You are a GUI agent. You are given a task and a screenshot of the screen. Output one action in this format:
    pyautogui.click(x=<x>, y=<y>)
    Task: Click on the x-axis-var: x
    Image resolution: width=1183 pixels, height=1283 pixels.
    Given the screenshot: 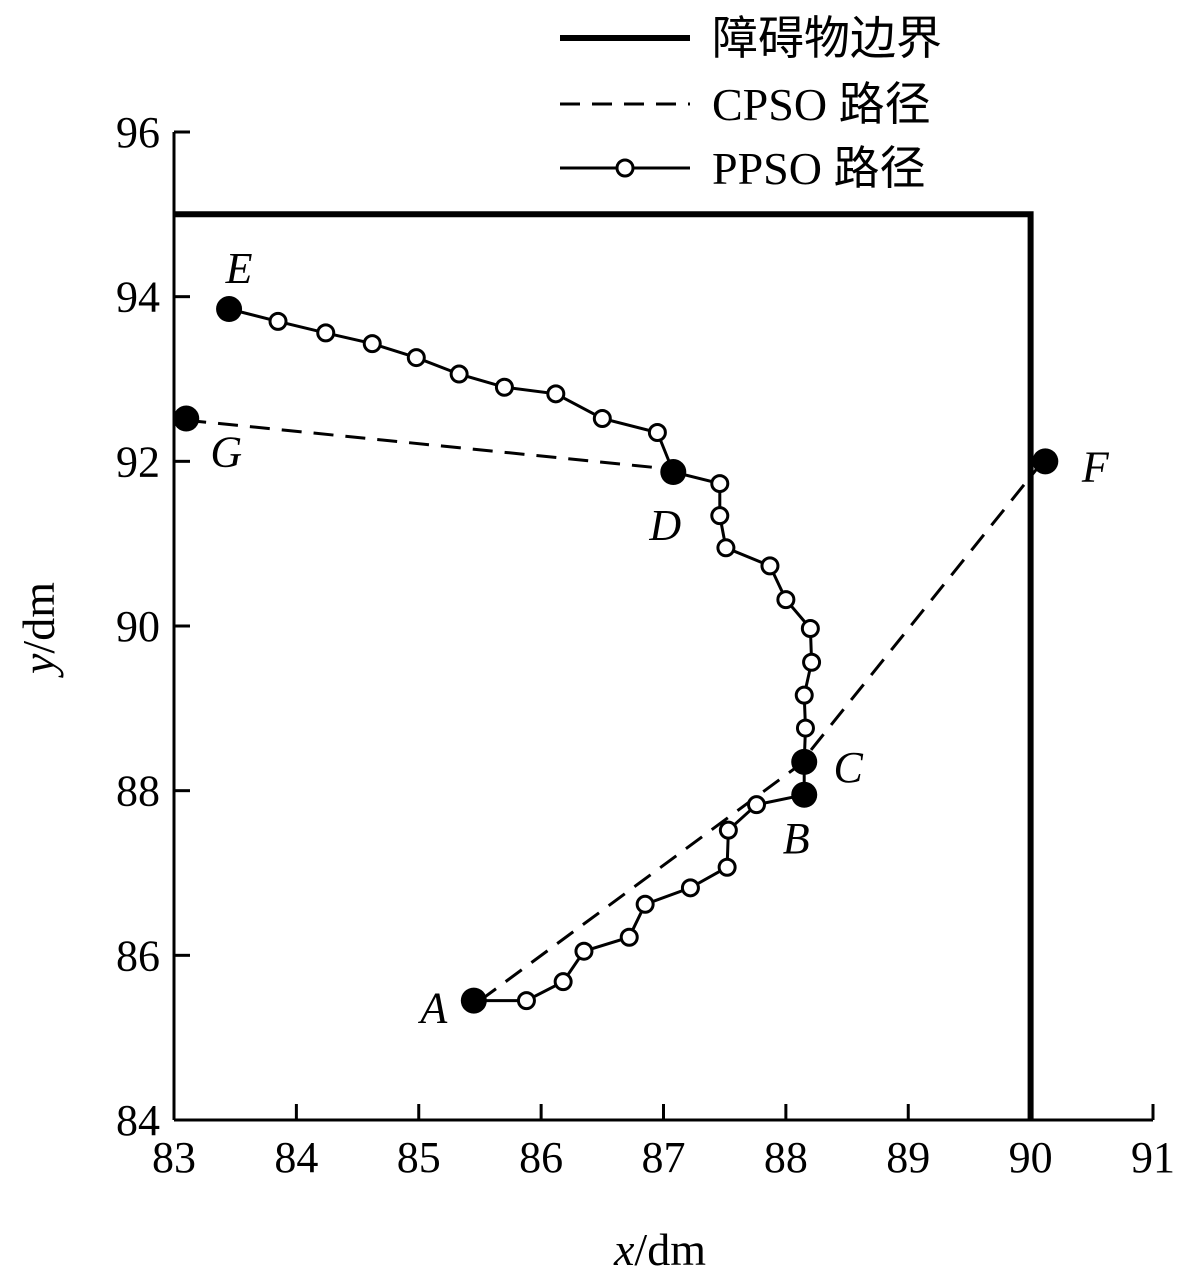 What is the action you would take?
    pyautogui.click(x=624, y=1249)
    